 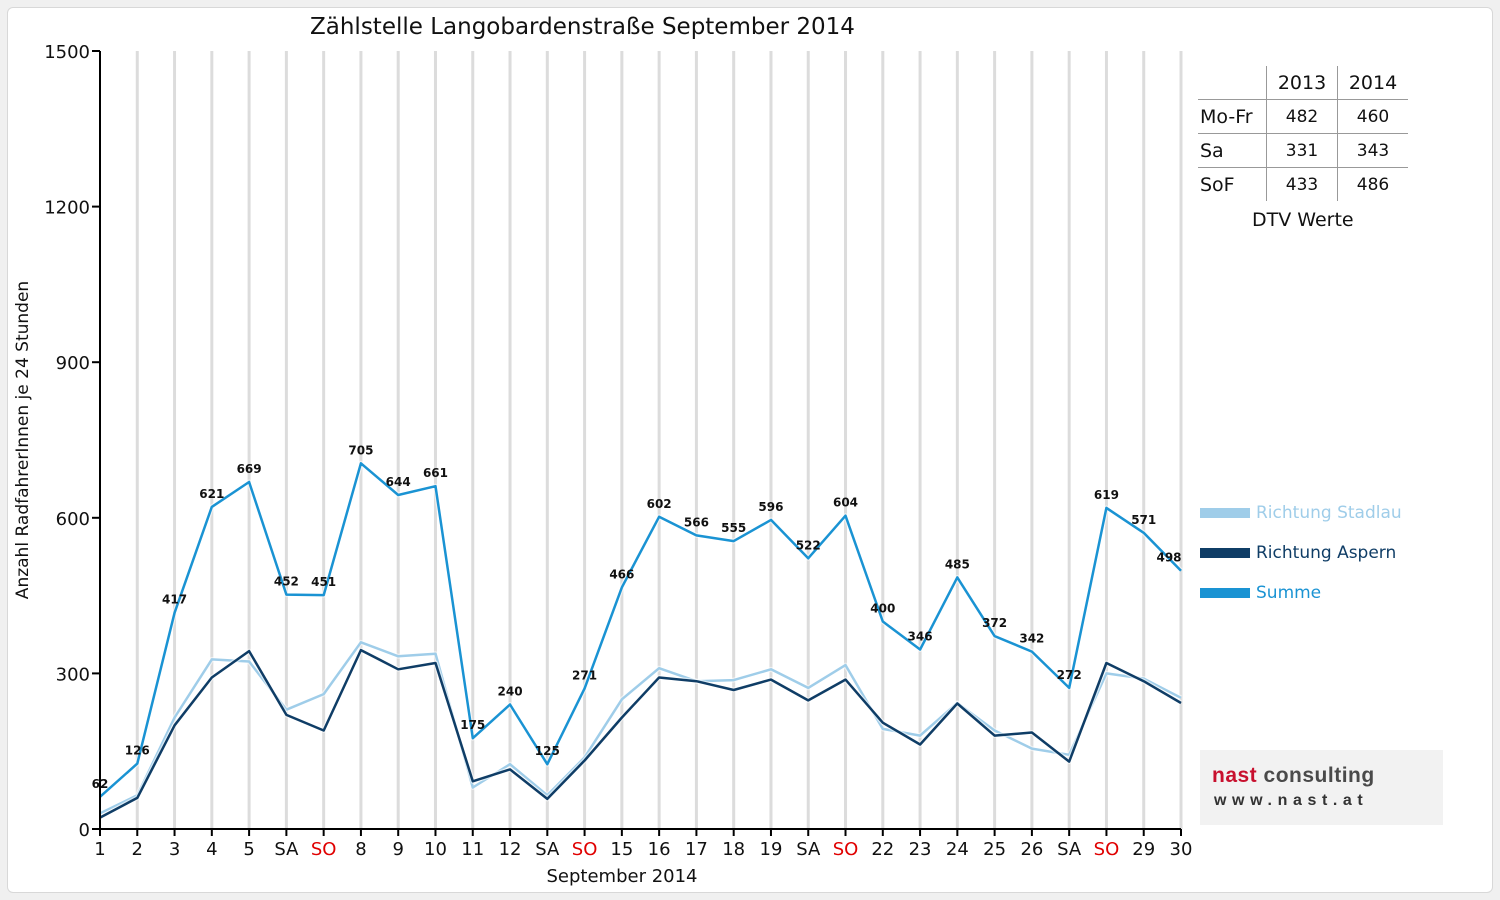 I want to click on series-line-halo, so click(x=640, y=727).